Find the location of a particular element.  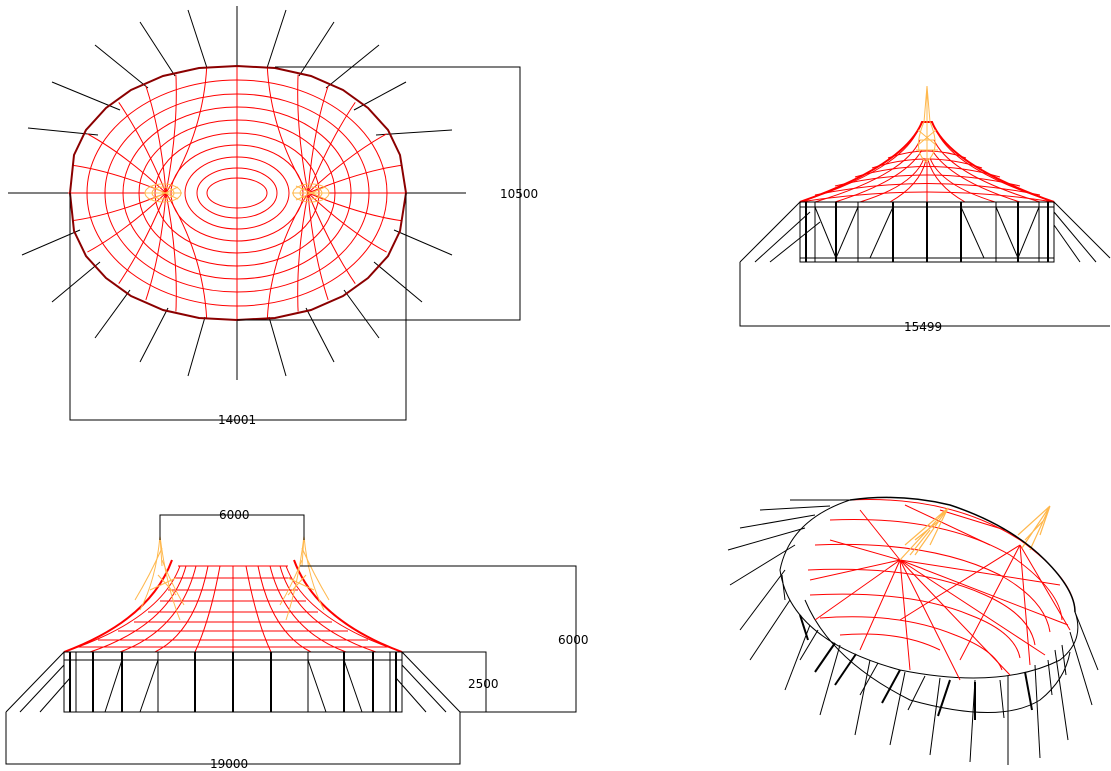

plan-membrane-mesh is located at coordinates (237, 193).